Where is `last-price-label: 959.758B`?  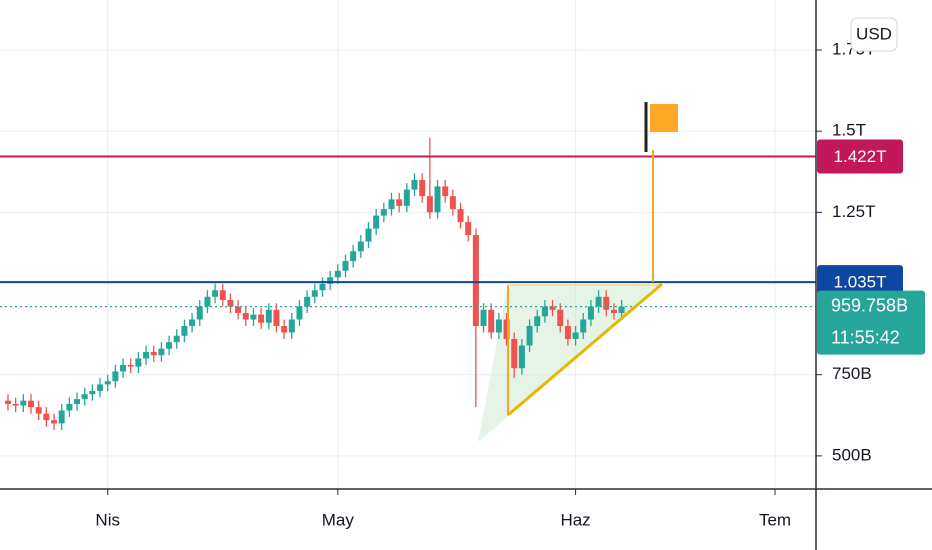
last-price-label: 959.758B is located at coordinates (869, 305).